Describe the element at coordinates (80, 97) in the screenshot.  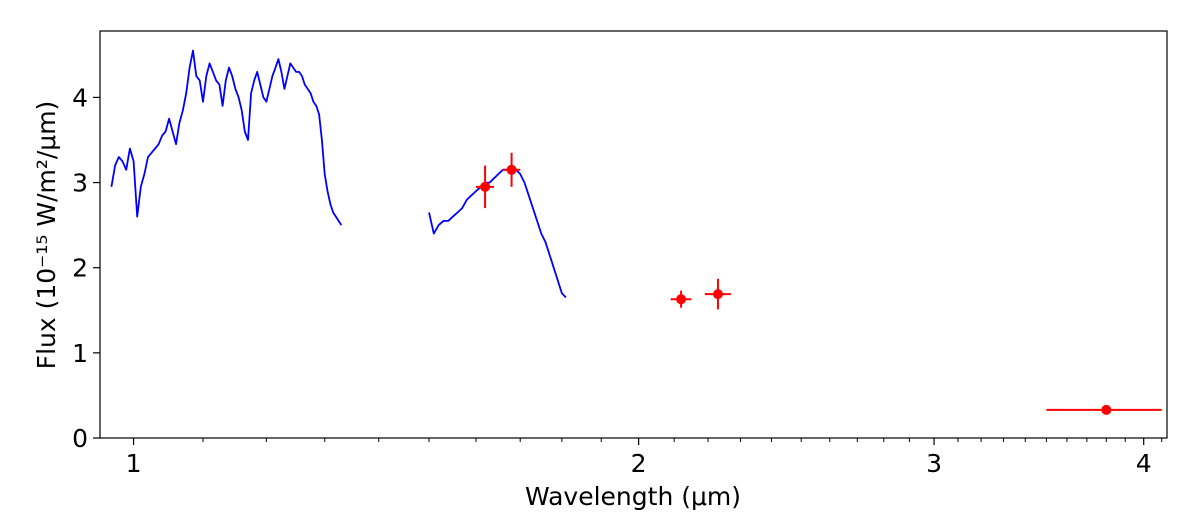
I see `y-tick-label: 4` at that location.